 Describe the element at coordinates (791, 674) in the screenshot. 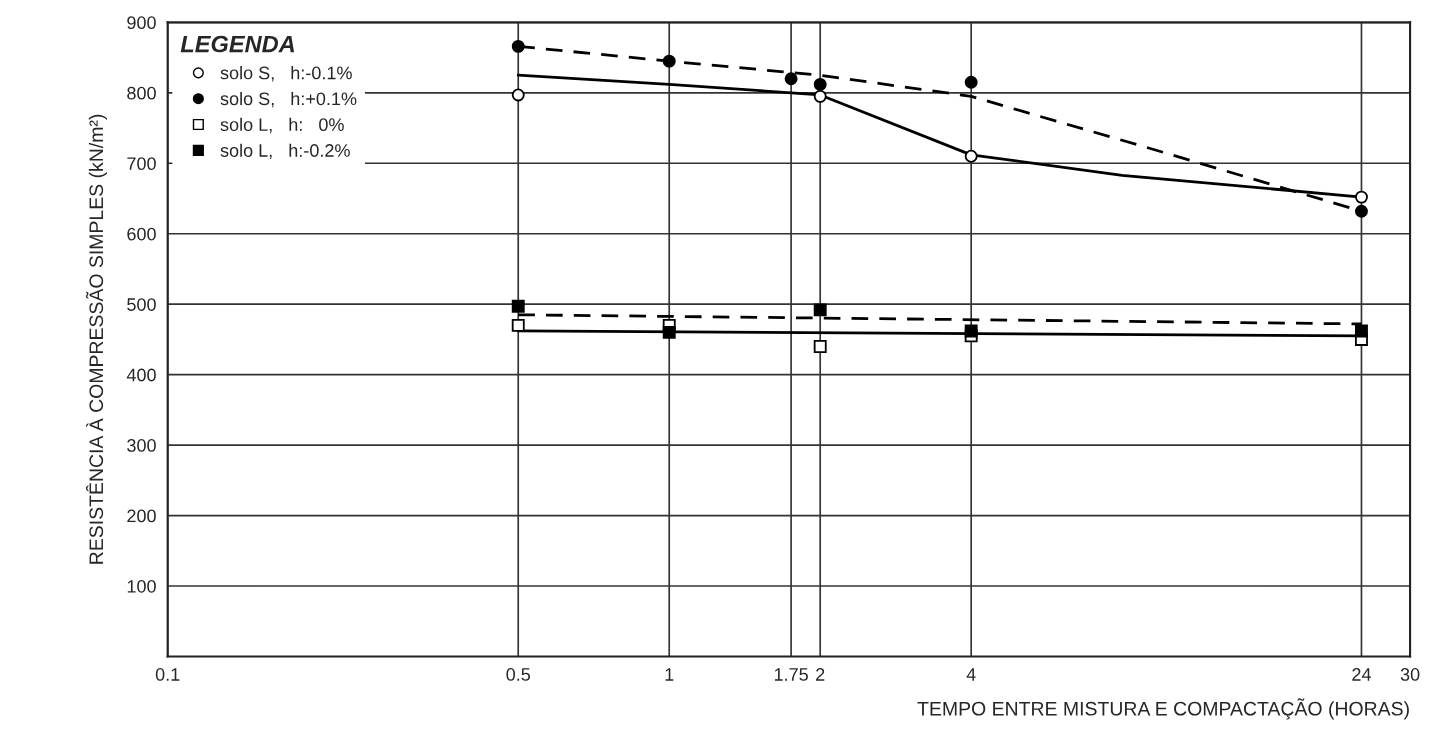

I see `x-tick-label: 1.75` at that location.